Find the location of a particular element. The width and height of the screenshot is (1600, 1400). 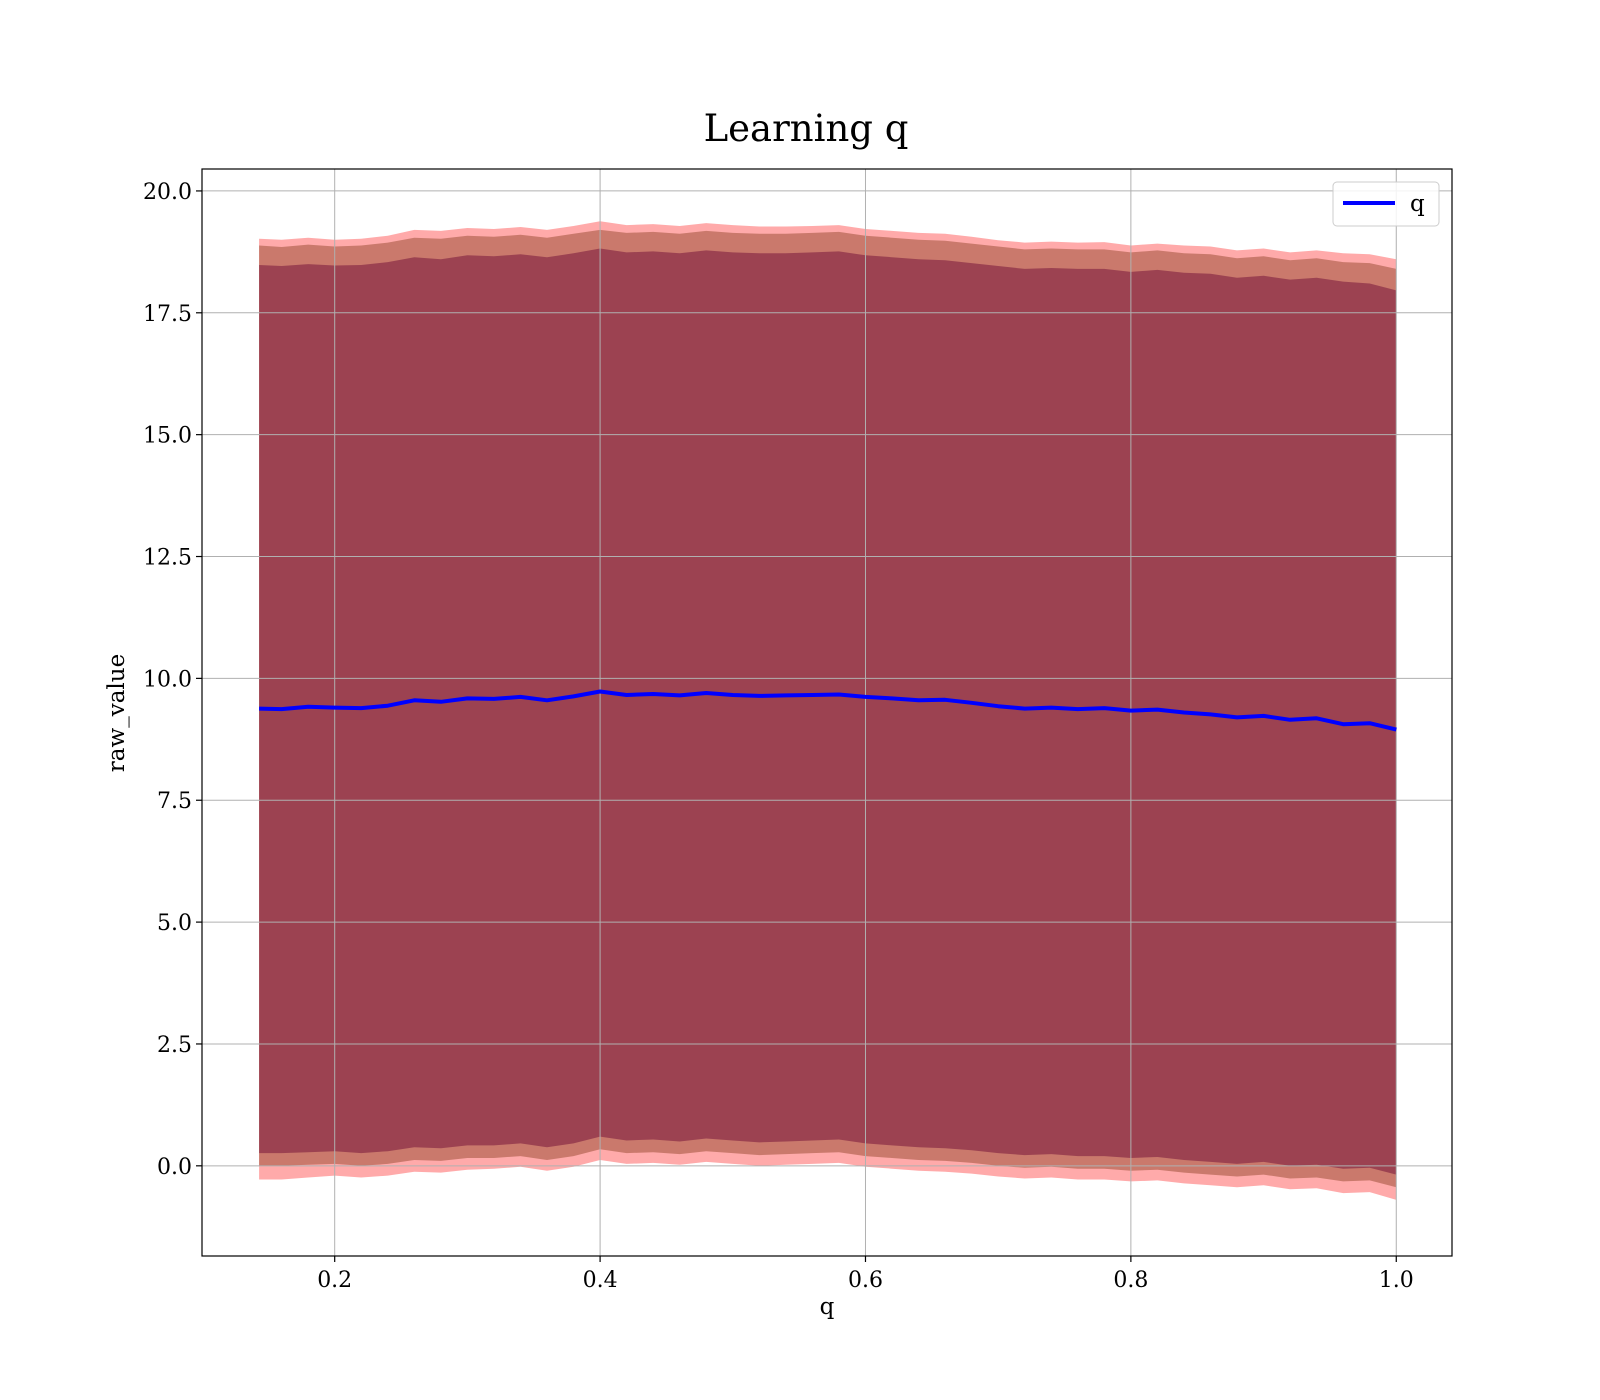

y-tick-label-2: 5.0 is located at coordinates (174, 923).